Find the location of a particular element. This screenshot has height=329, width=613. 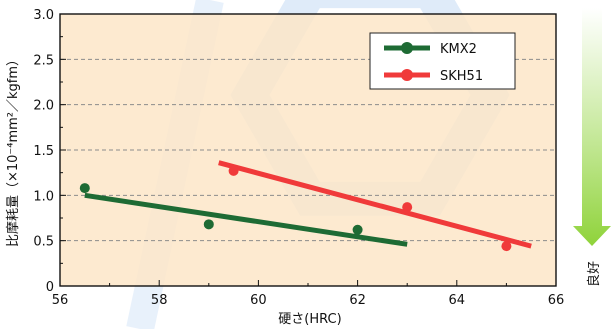

y-axis-ticks: 0 0.5 1.0 1.5 2.0 2.5 3.0 is located at coordinates (49, 151).